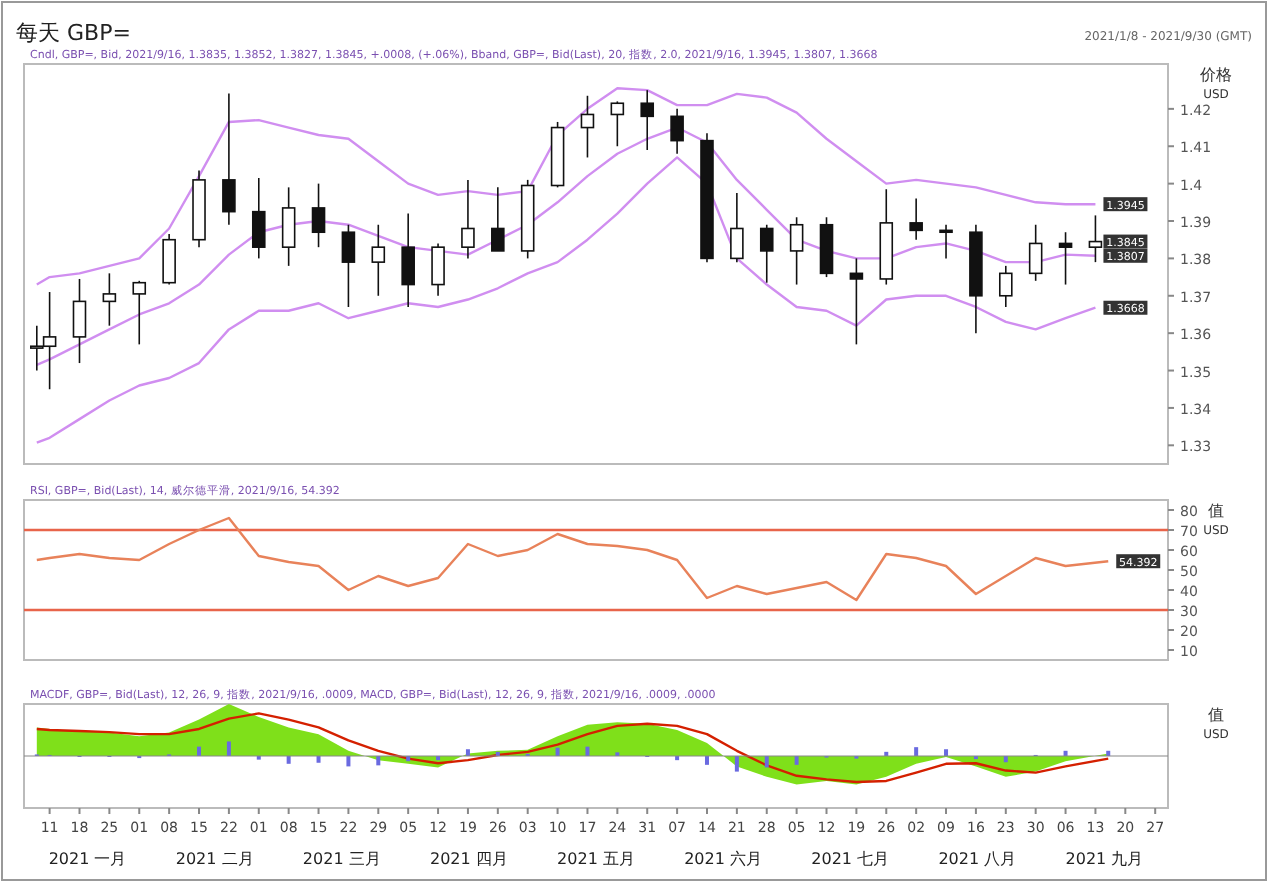 Image resolution: width=1268 pixels, height=882 pixels. I want to click on text: 2021 七月, so click(850, 859).